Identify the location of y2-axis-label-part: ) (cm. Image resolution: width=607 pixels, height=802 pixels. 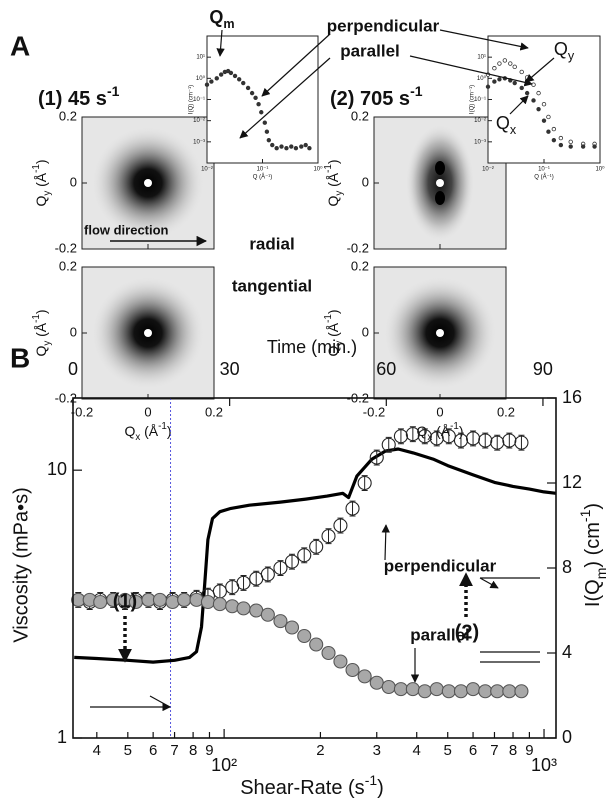
(593, 545).